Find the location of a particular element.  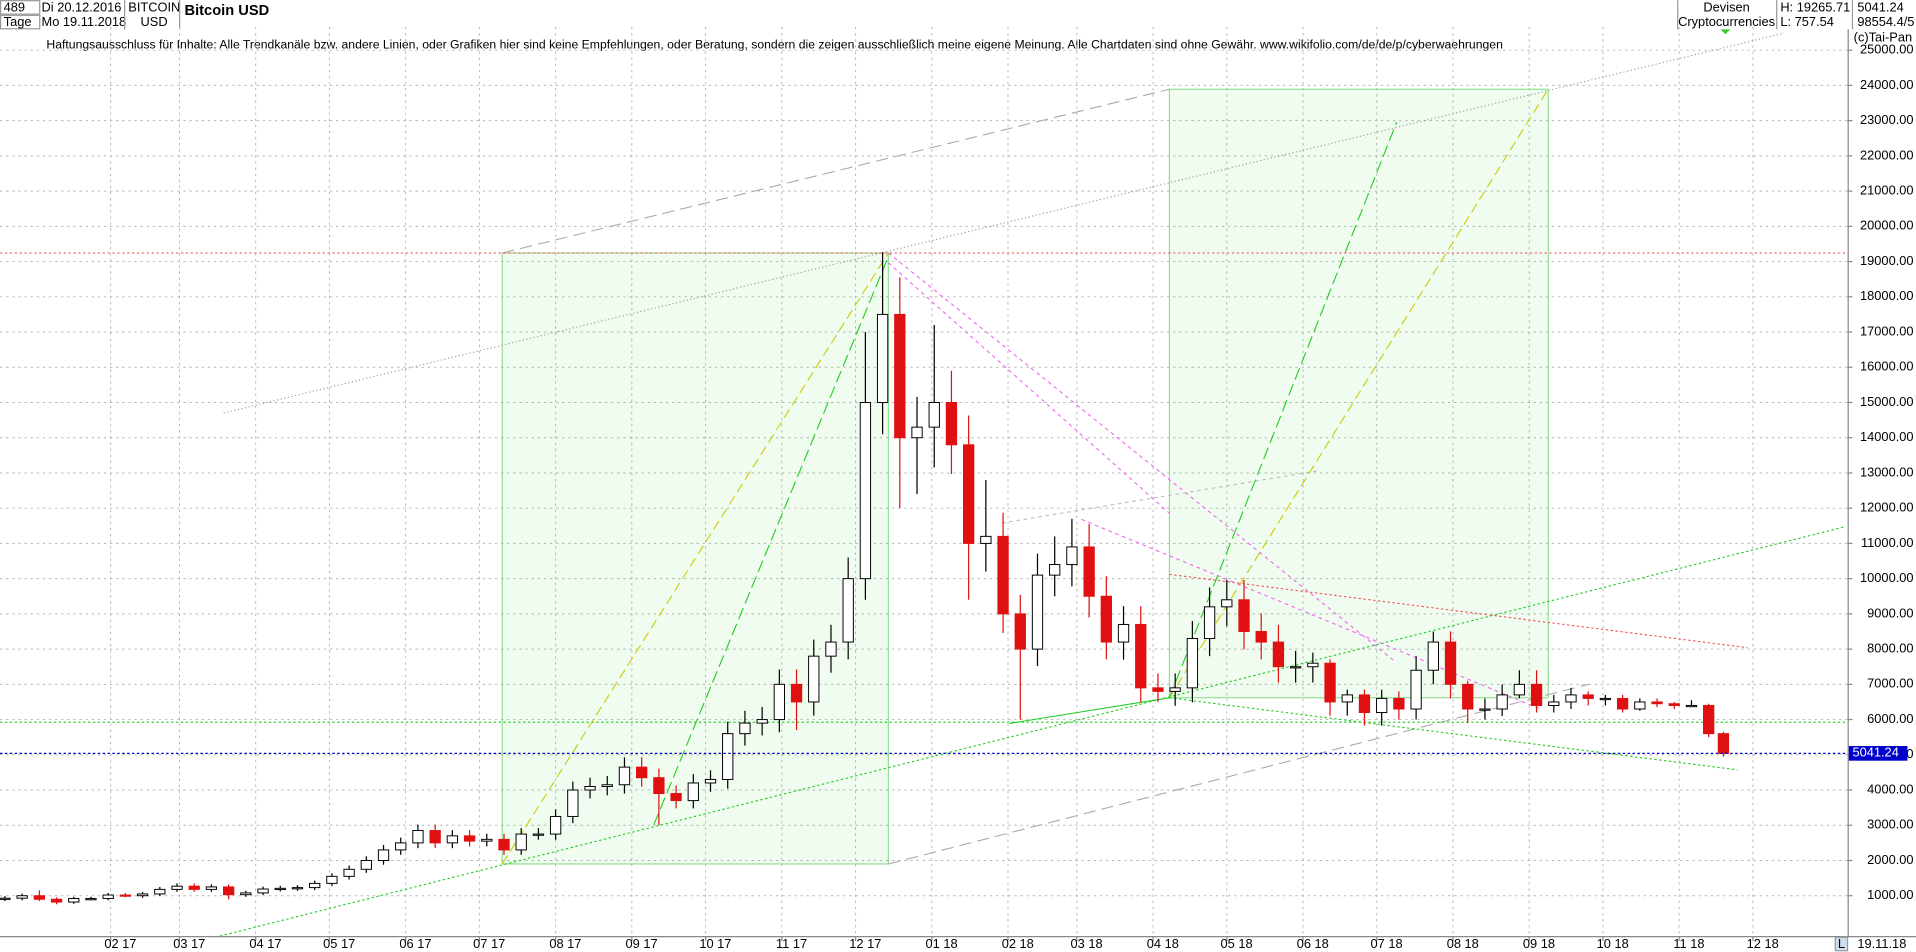

y-tick-label: 16000.00 is located at coordinates (1887, 366).